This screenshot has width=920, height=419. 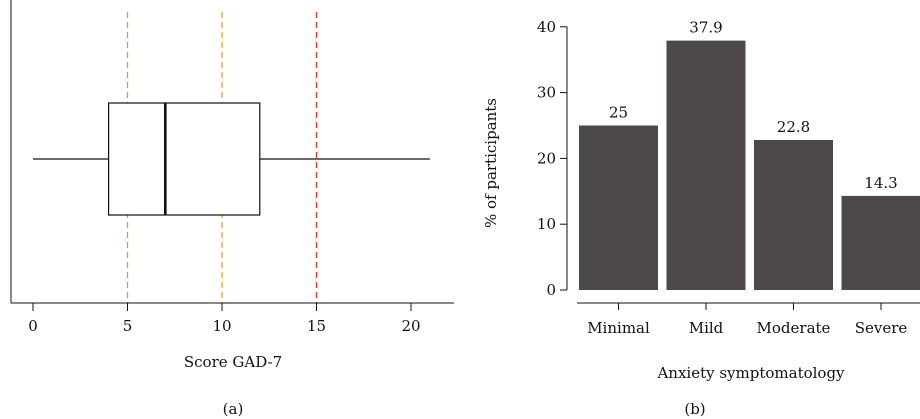 I want to click on x-tick-label: Severe, so click(x=881, y=328).